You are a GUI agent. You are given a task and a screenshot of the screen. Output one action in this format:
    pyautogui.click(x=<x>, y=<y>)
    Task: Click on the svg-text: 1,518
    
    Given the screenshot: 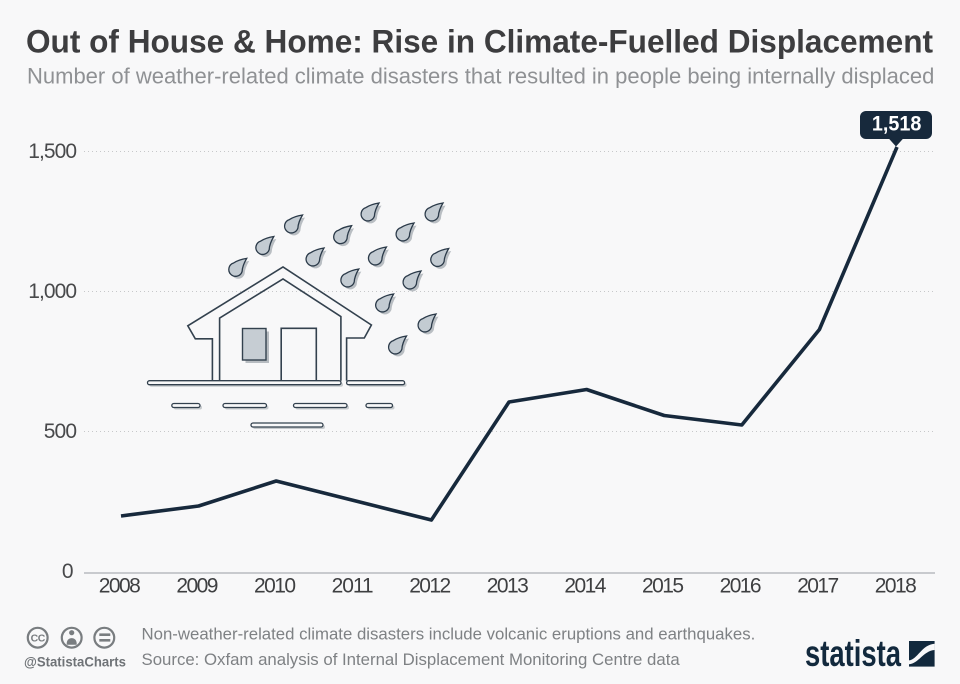 What is the action you would take?
    pyautogui.click(x=897, y=124)
    